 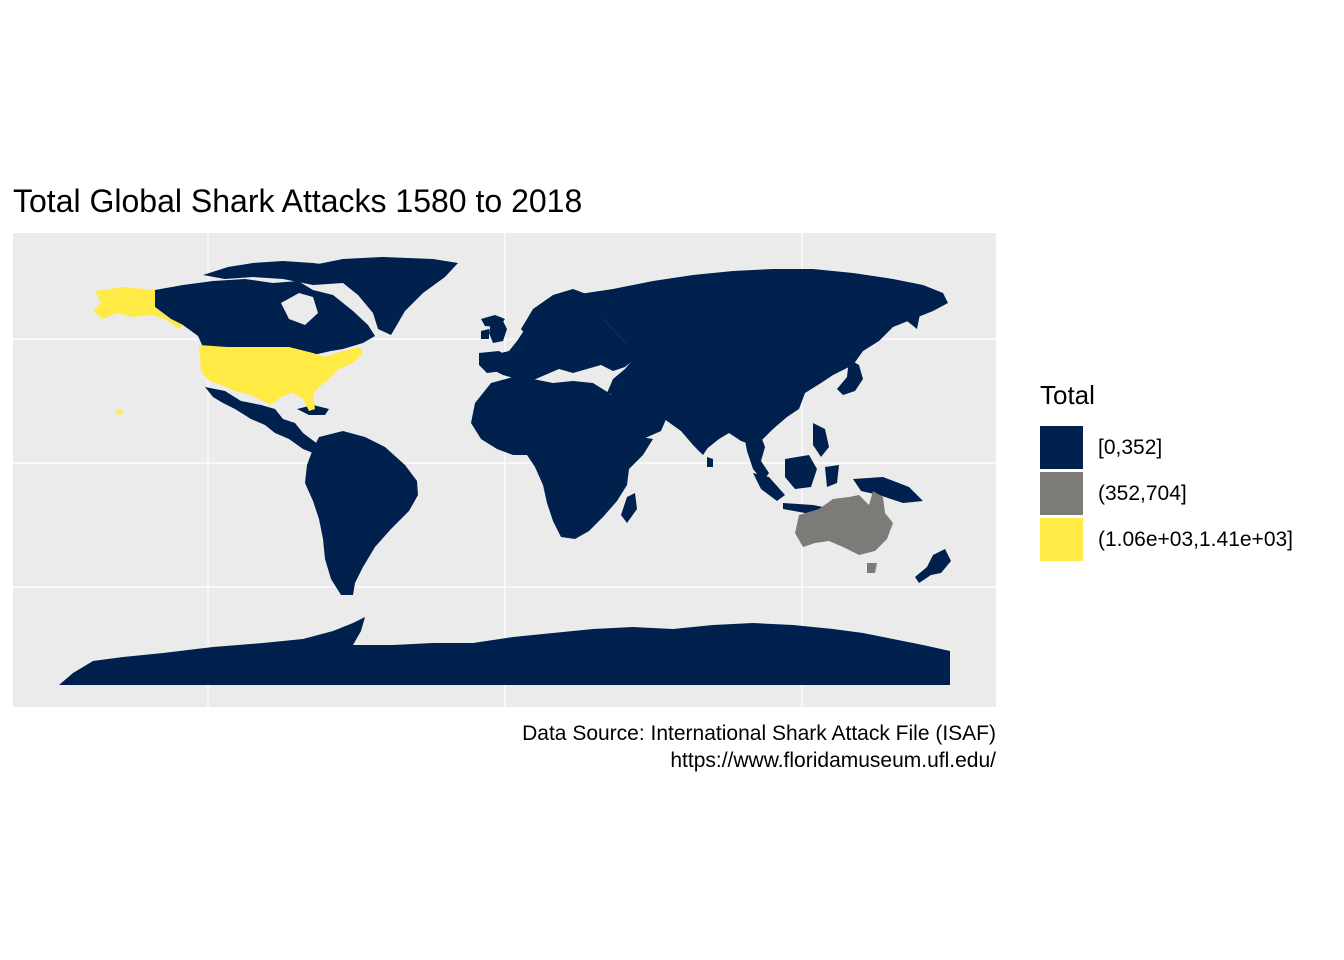 I want to click on region-africa, so click(x=562, y=458).